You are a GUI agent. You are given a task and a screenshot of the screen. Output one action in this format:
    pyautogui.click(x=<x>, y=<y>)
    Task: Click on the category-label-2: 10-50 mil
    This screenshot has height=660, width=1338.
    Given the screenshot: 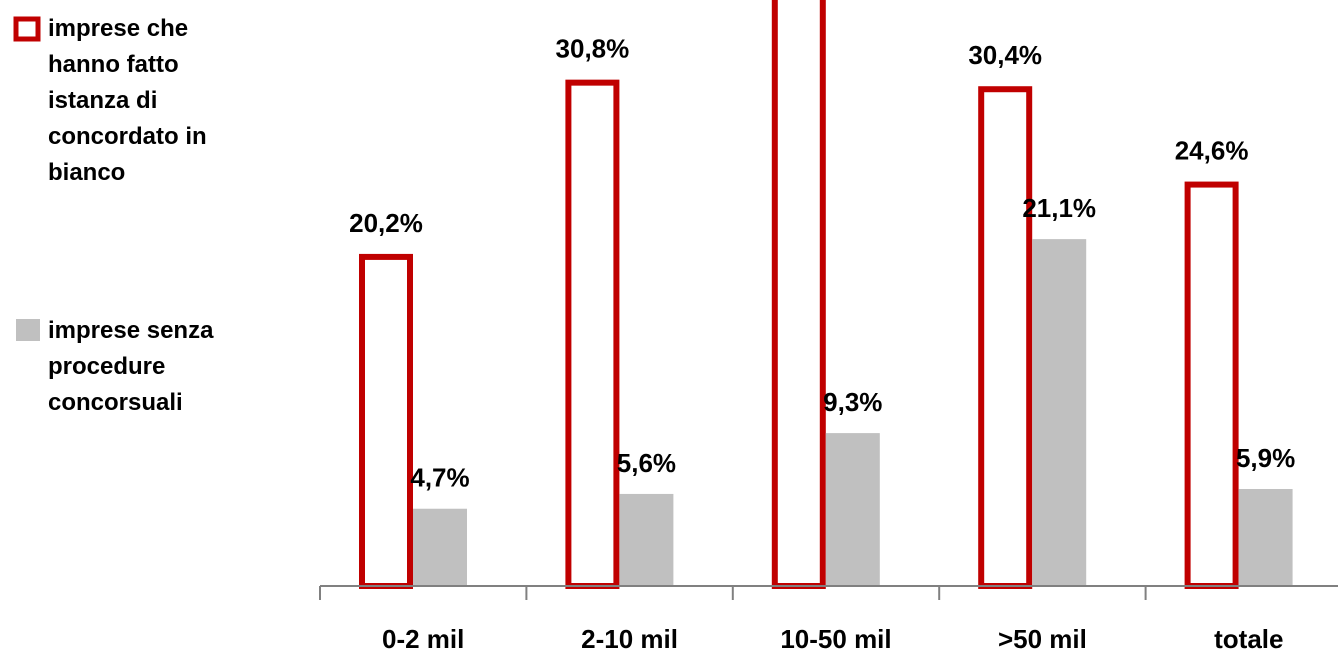 What is the action you would take?
    pyautogui.click(x=835, y=639)
    